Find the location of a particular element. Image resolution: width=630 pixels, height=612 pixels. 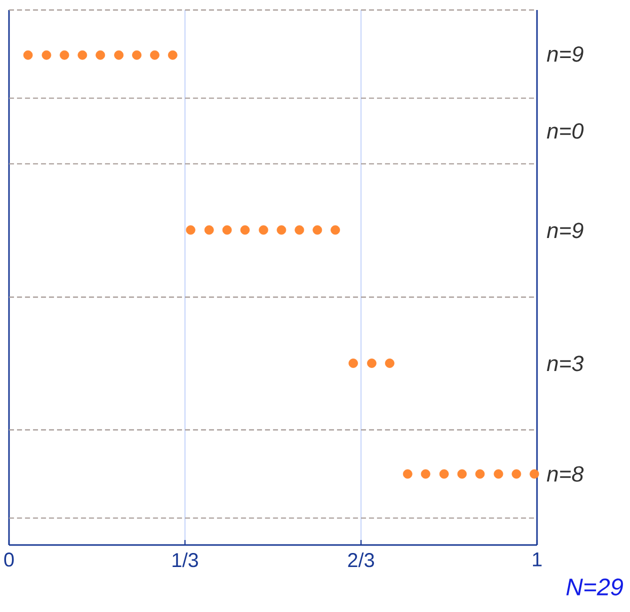

text: n=0 is located at coordinates (565, 131).